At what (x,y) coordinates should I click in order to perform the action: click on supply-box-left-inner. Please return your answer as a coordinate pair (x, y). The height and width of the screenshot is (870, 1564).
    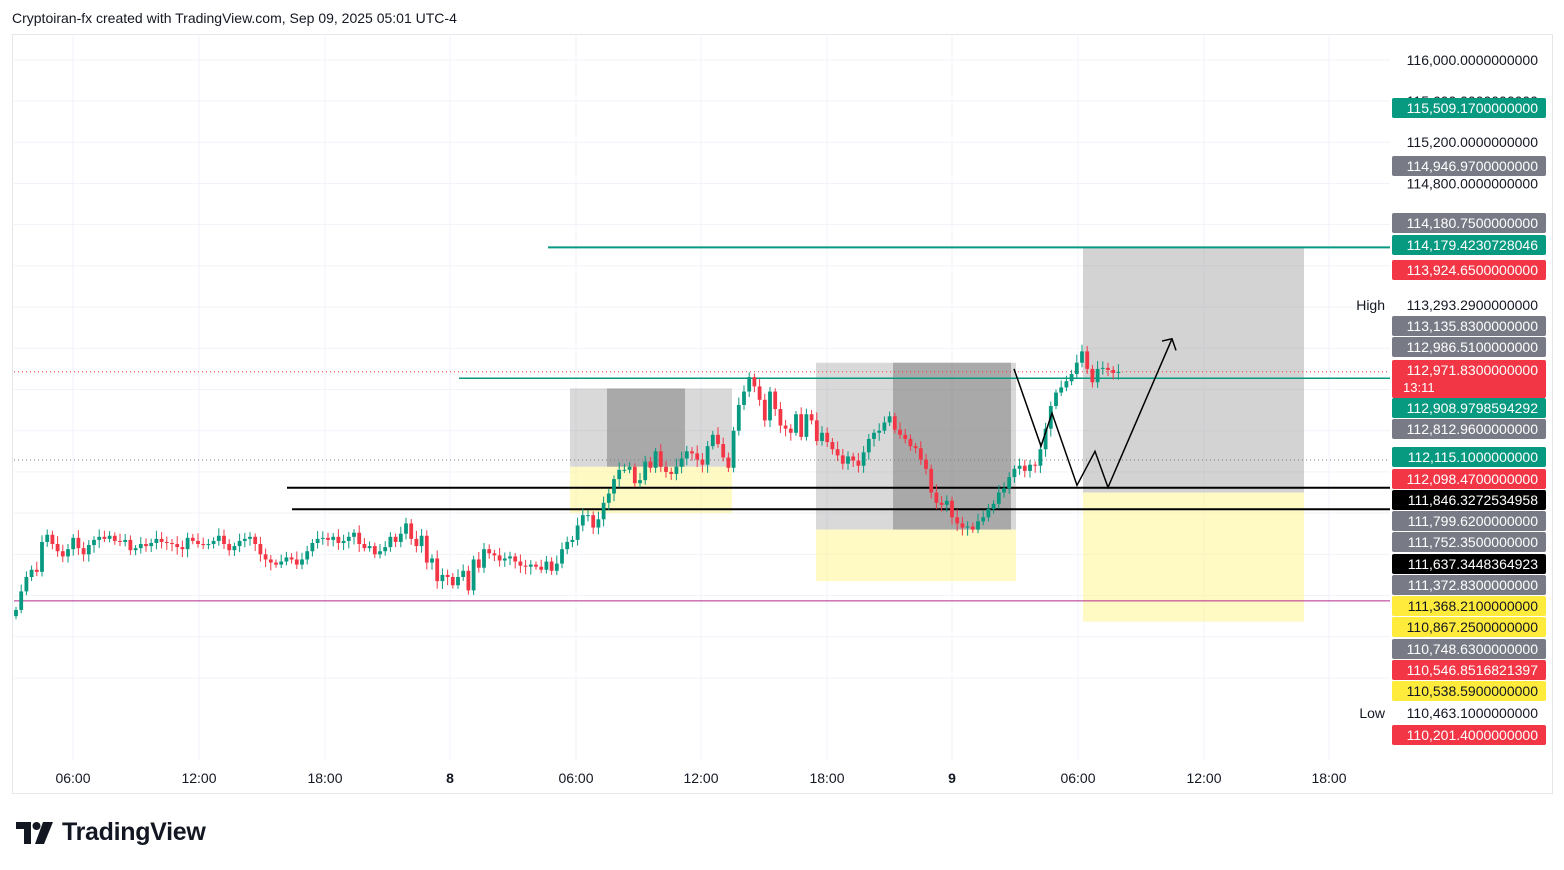
    Looking at the image, I should click on (646, 427).